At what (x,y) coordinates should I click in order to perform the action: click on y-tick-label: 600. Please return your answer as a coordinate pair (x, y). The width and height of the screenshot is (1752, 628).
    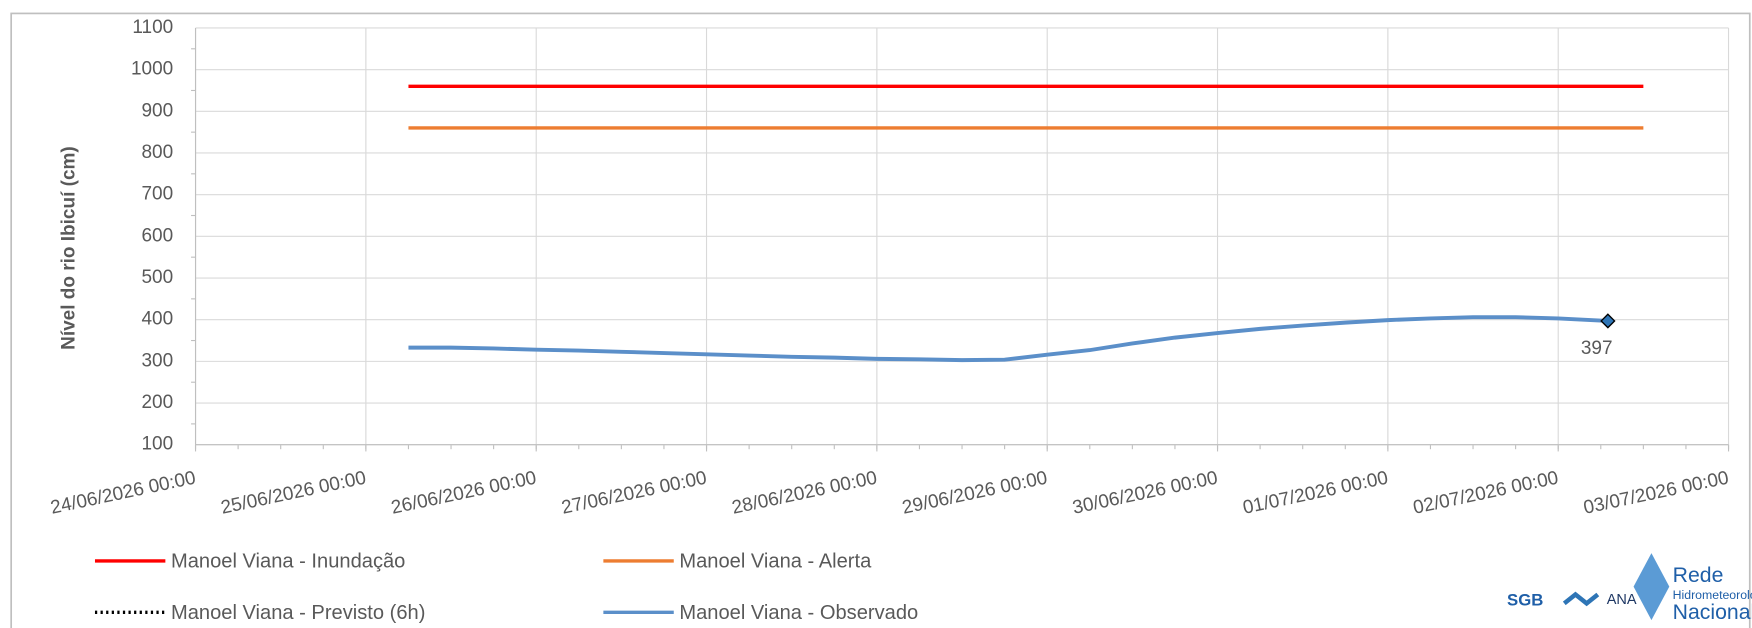
    Looking at the image, I should click on (158, 235).